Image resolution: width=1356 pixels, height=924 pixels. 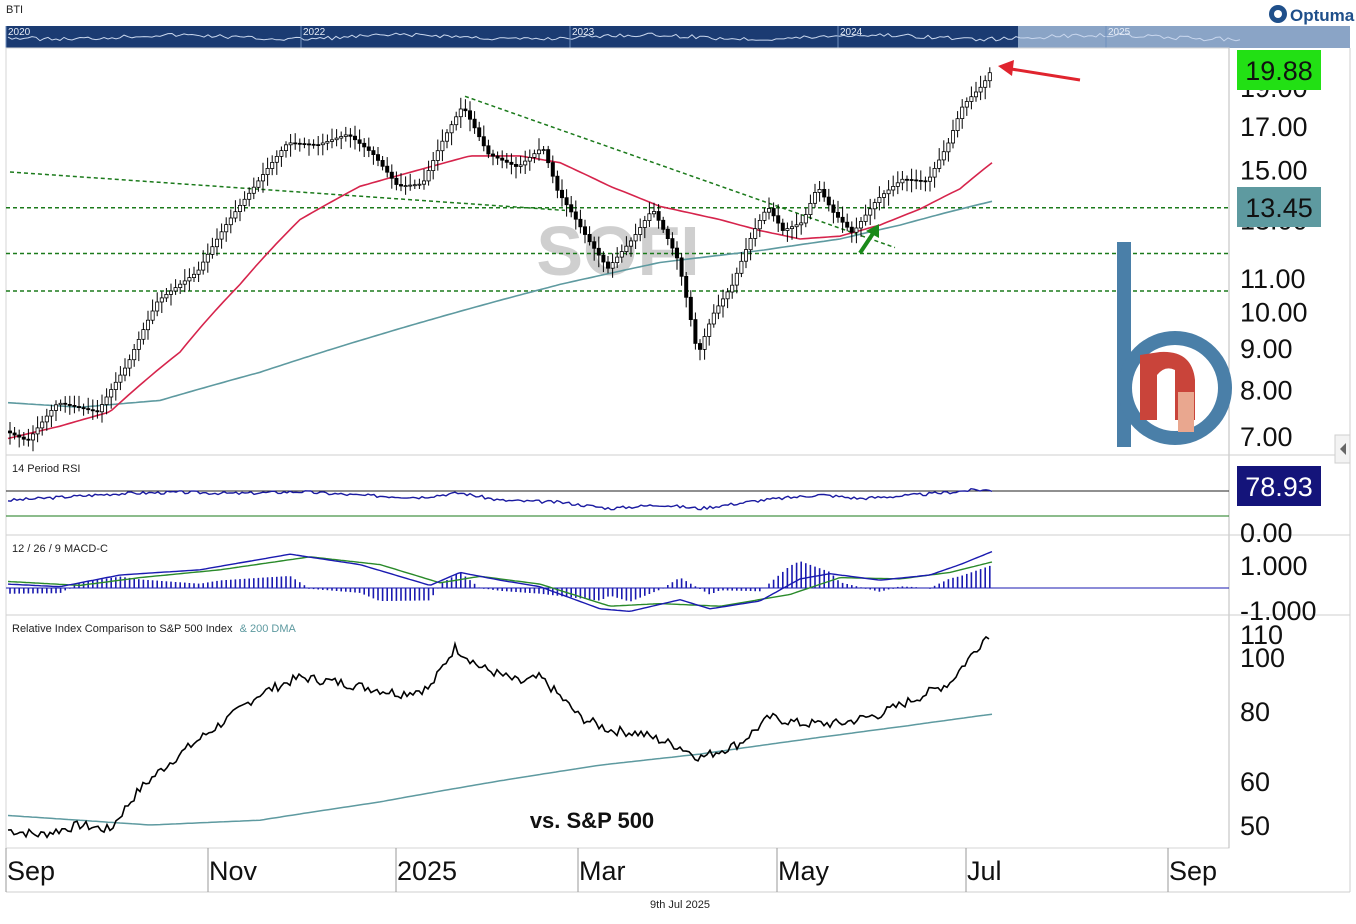 I want to click on price-tick-label: 11.00, so click(x=1273, y=279).